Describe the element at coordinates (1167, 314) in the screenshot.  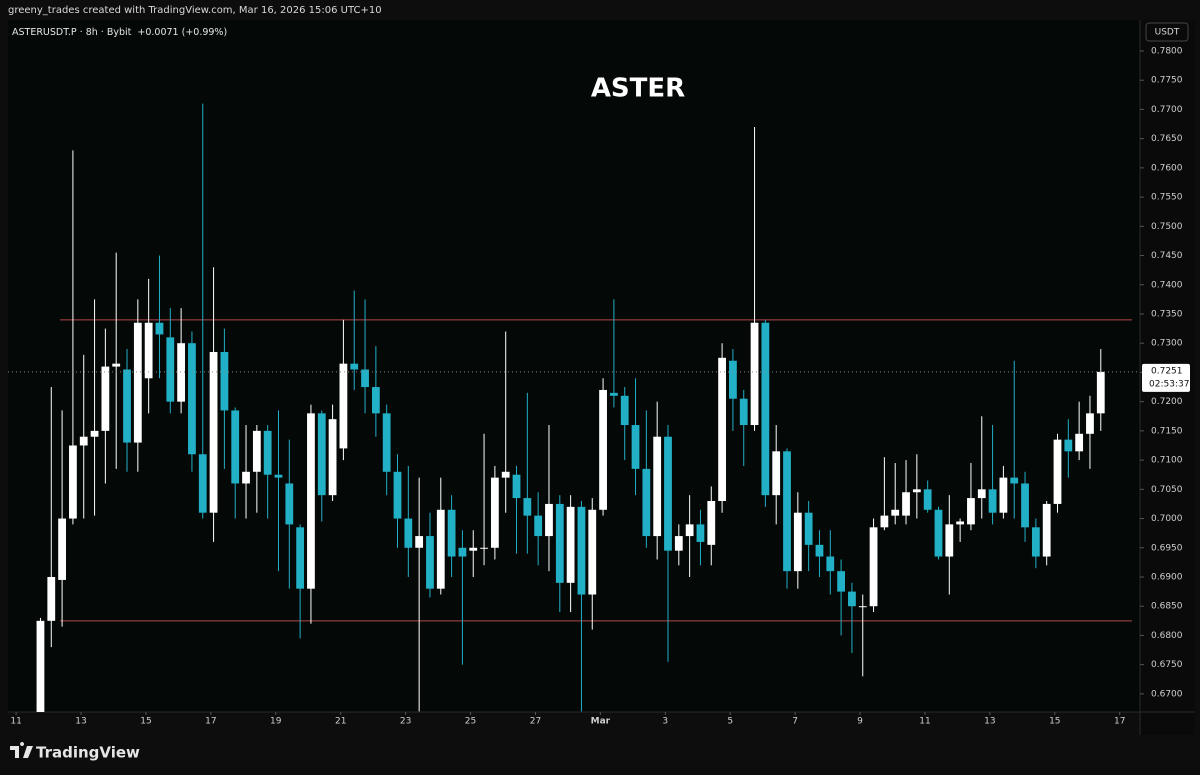
I see `y-tick-label: 0.7350` at that location.